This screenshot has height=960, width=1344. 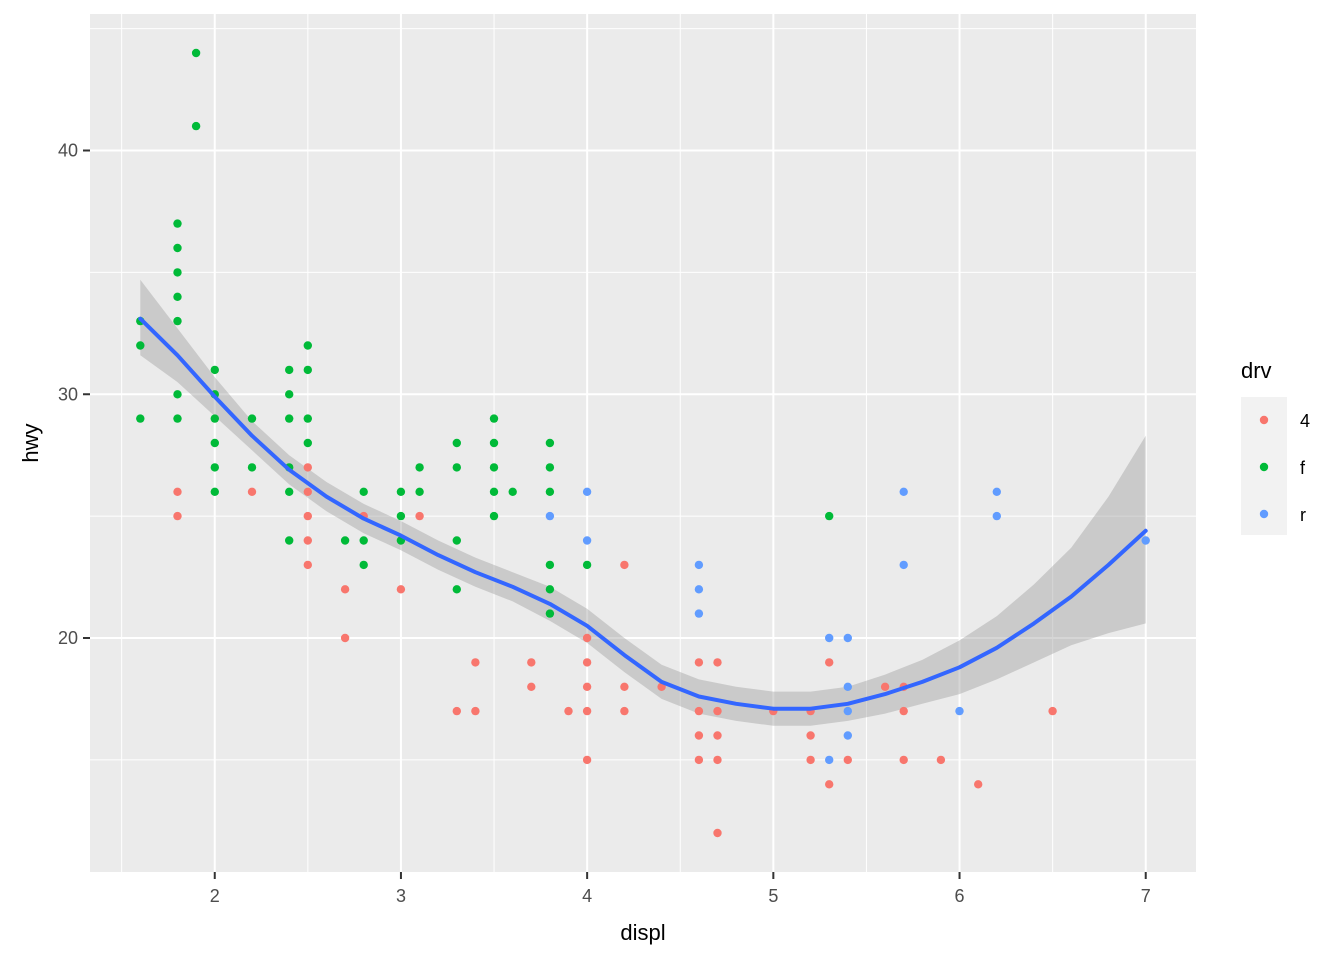 What do you see at coordinates (1303, 468) in the screenshot?
I see `legend-label-f: f` at bounding box center [1303, 468].